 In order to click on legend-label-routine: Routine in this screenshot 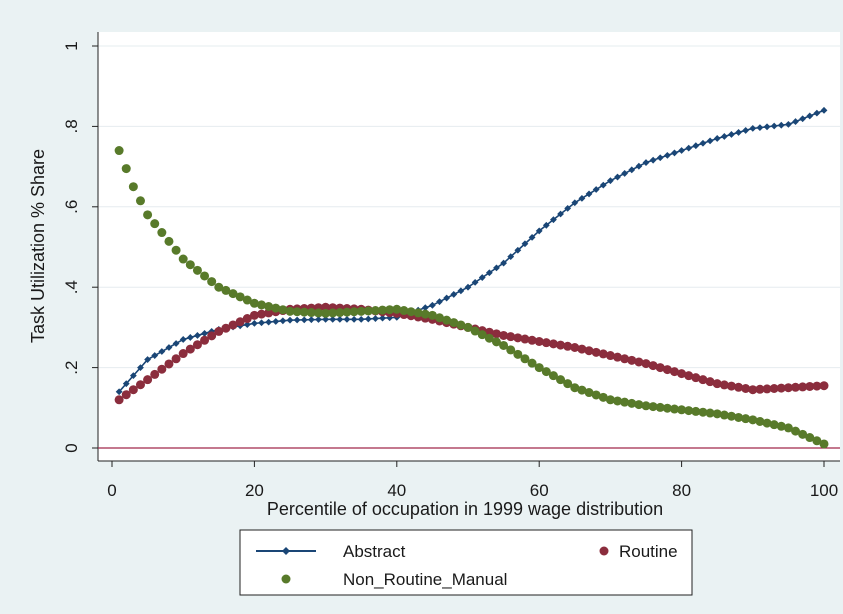, I will do `click(648, 551)`.